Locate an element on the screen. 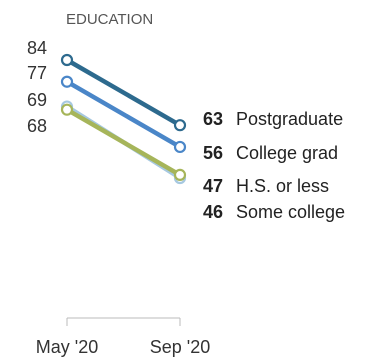  end-name-label-2: College grad is located at coordinates (287, 153).